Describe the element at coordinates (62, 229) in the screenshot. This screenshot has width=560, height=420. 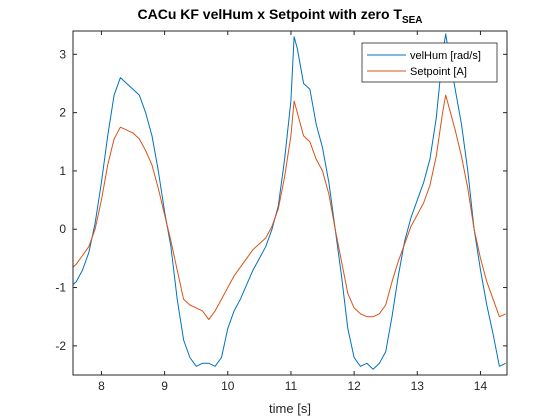
I see `y-tick-label: 0` at that location.